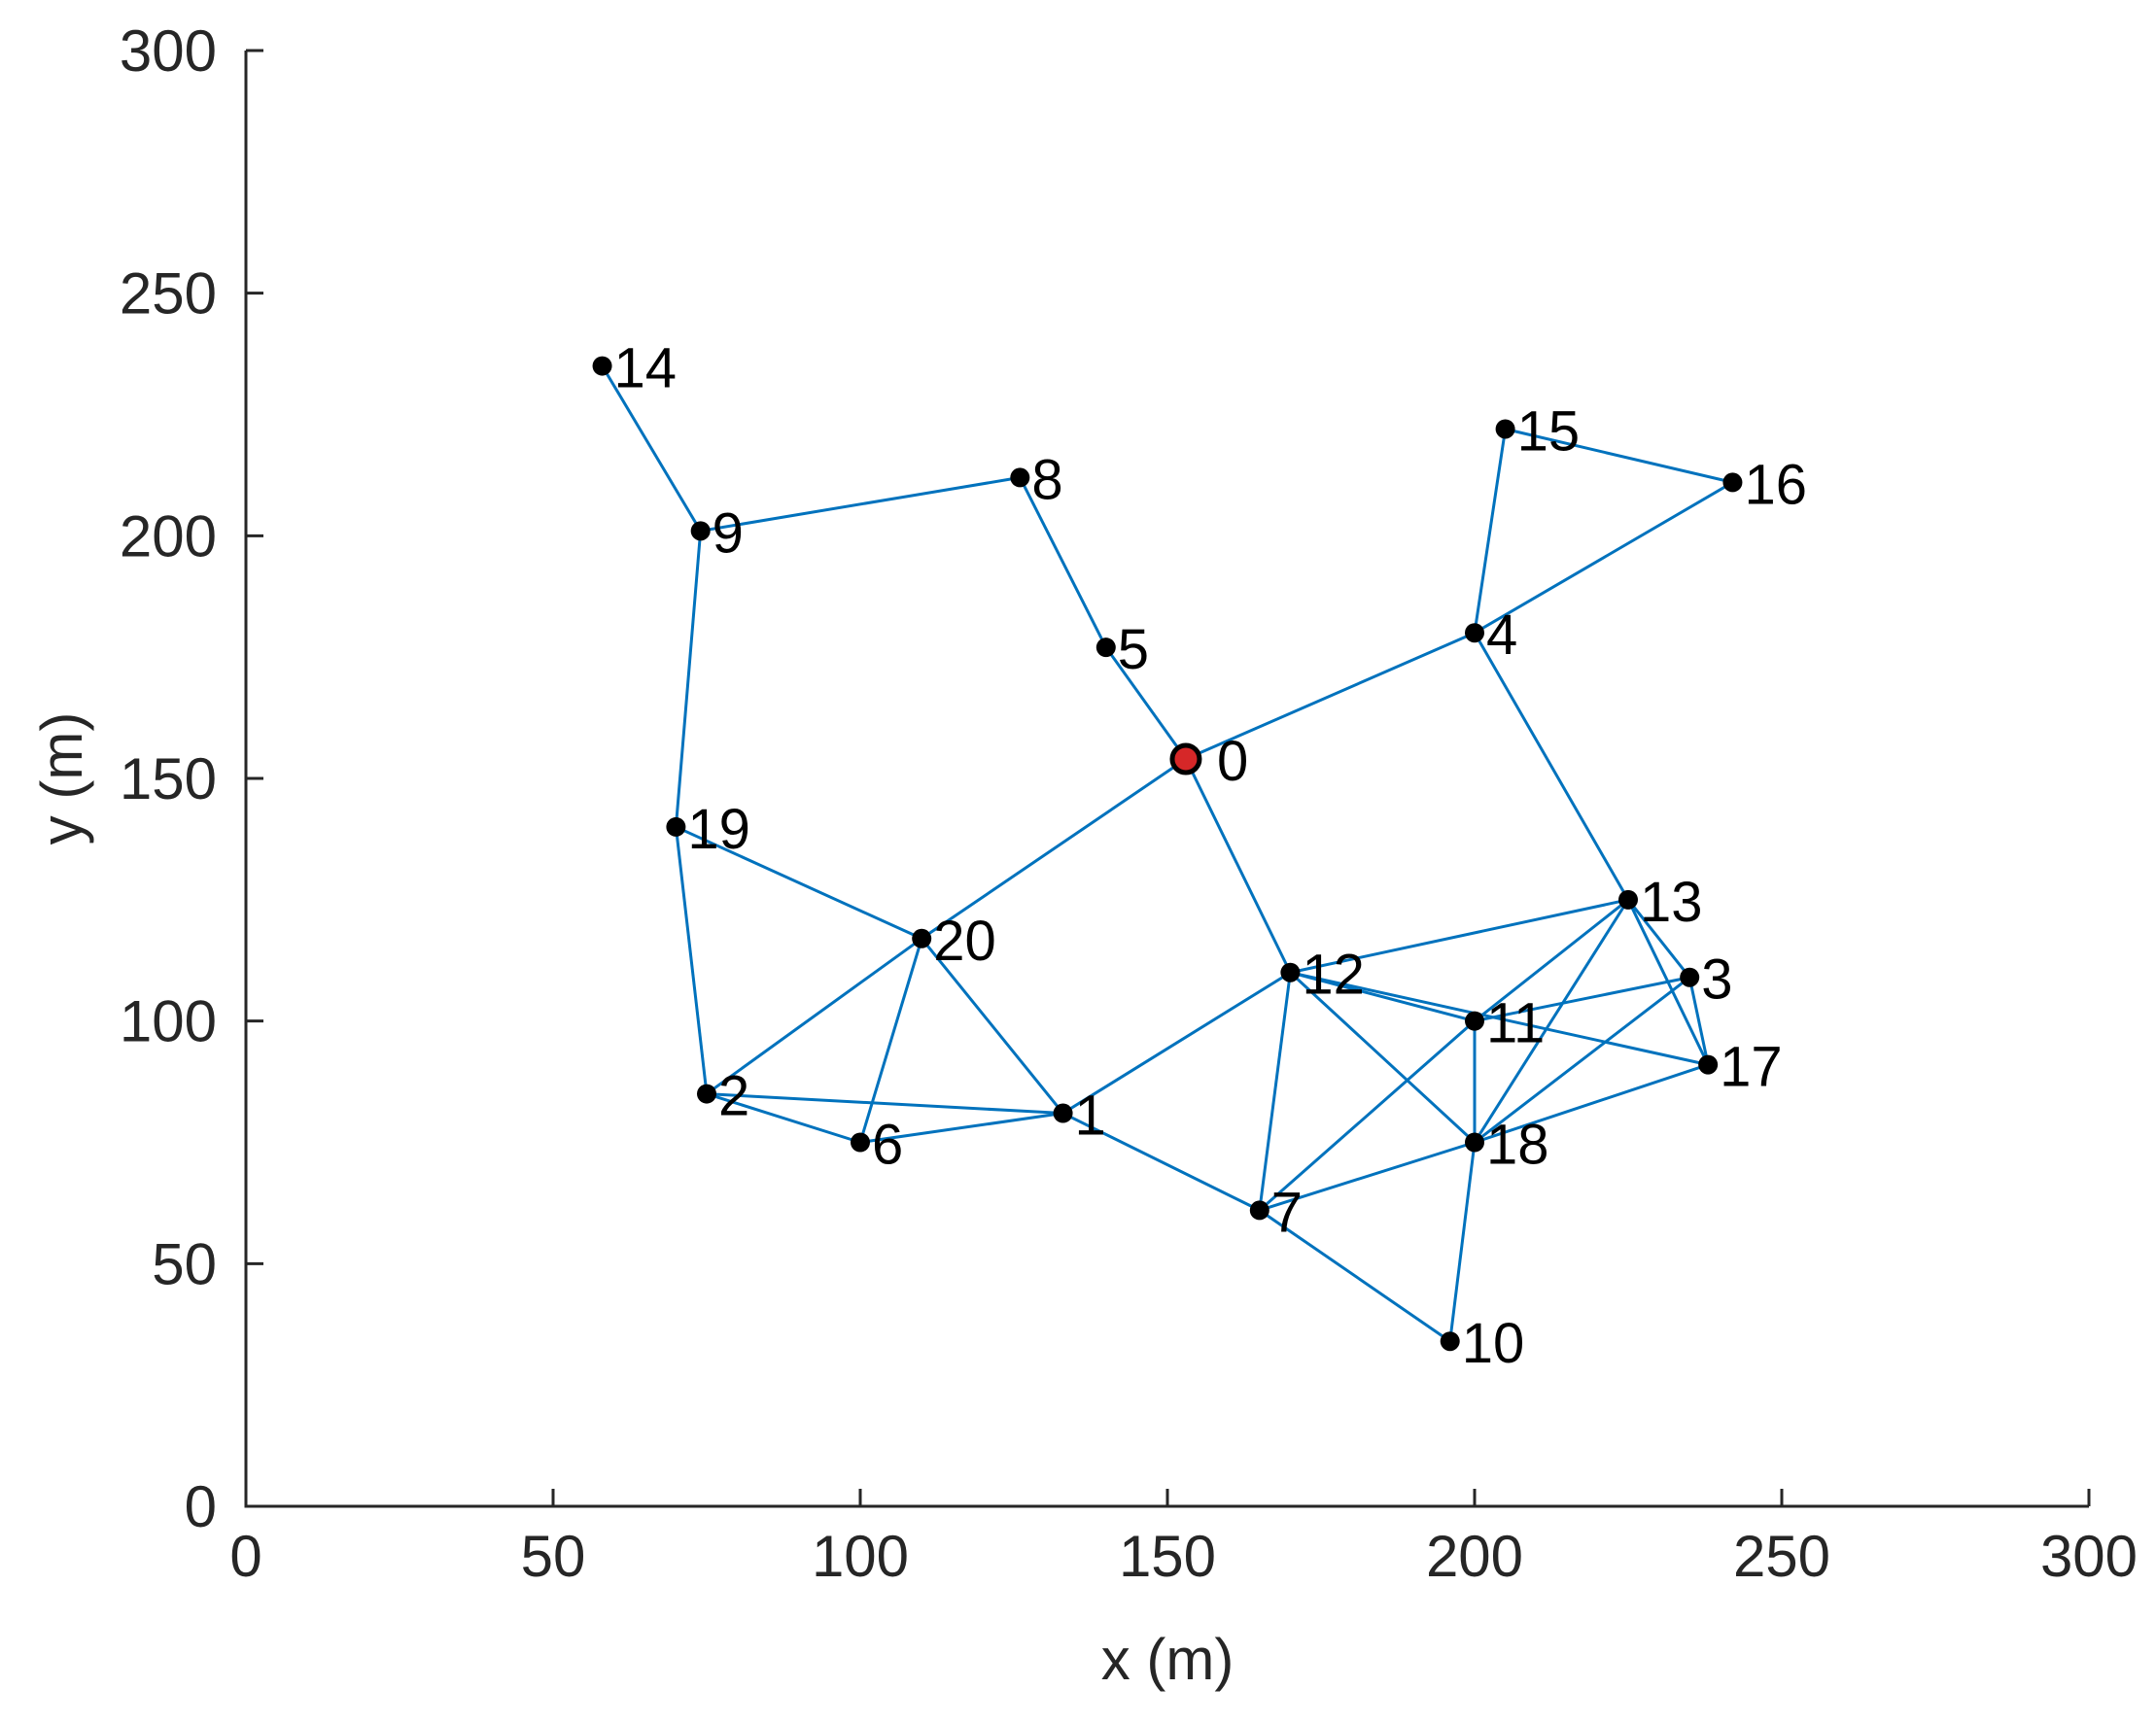 The image size is (2156, 1723). What do you see at coordinates (964, 941) in the screenshot?
I see `node-label-20: 20` at bounding box center [964, 941].